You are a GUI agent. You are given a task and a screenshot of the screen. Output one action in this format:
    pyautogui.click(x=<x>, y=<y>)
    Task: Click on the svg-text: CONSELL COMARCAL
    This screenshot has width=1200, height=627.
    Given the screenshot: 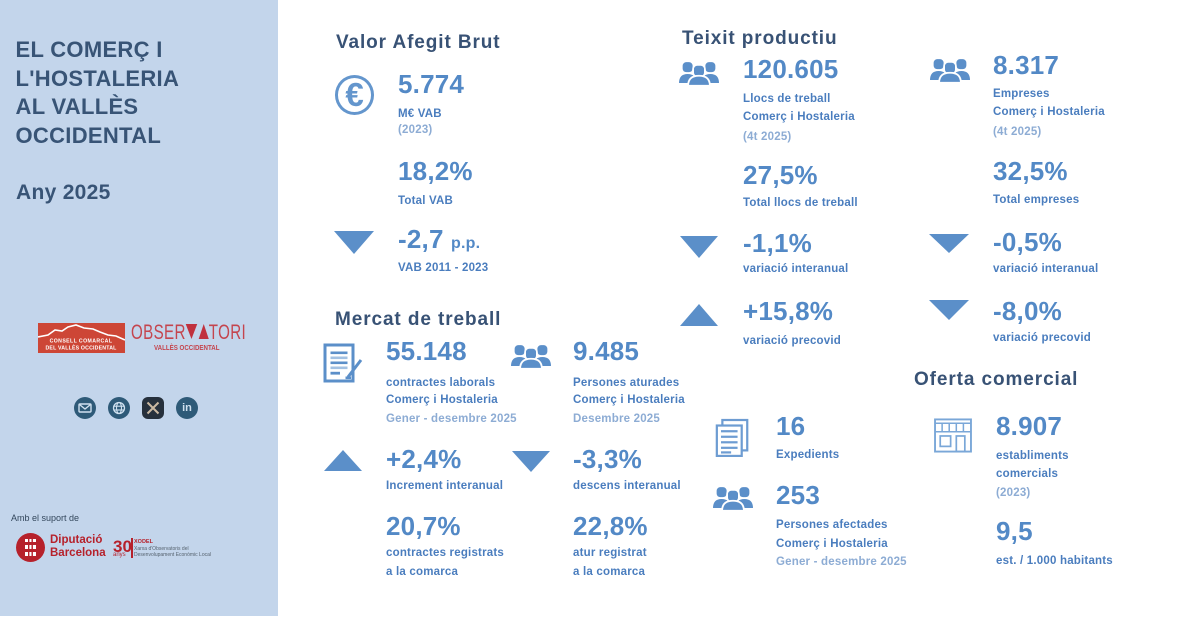 What is the action you would take?
    pyautogui.click(x=81, y=342)
    